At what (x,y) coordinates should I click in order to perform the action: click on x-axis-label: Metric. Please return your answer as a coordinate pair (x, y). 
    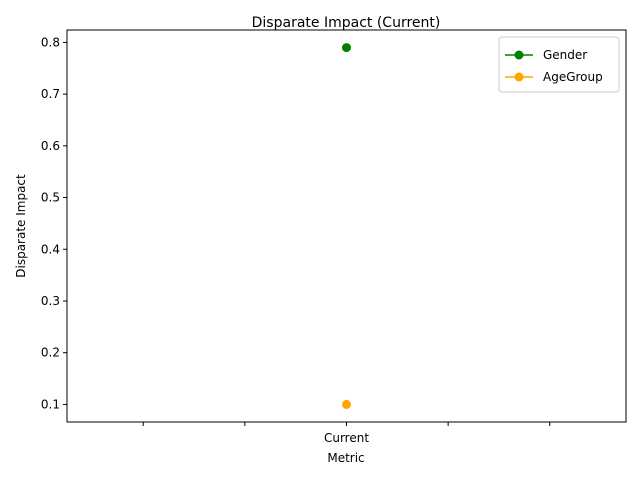
    Looking at the image, I should click on (345, 458).